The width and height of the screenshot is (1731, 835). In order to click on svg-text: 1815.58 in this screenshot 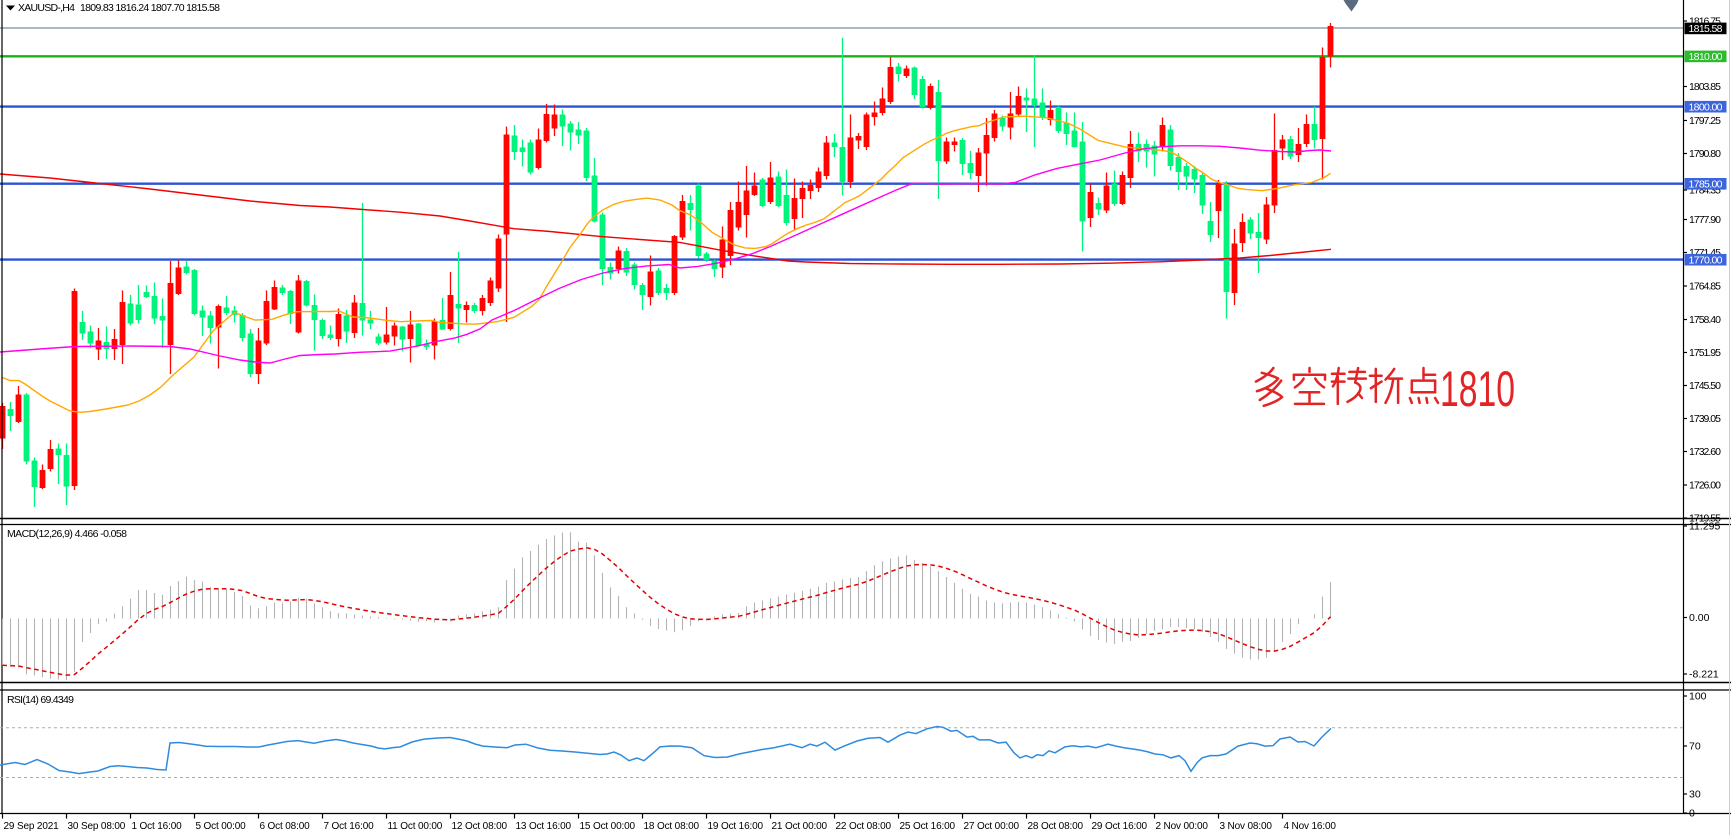, I will do `click(1706, 29)`.